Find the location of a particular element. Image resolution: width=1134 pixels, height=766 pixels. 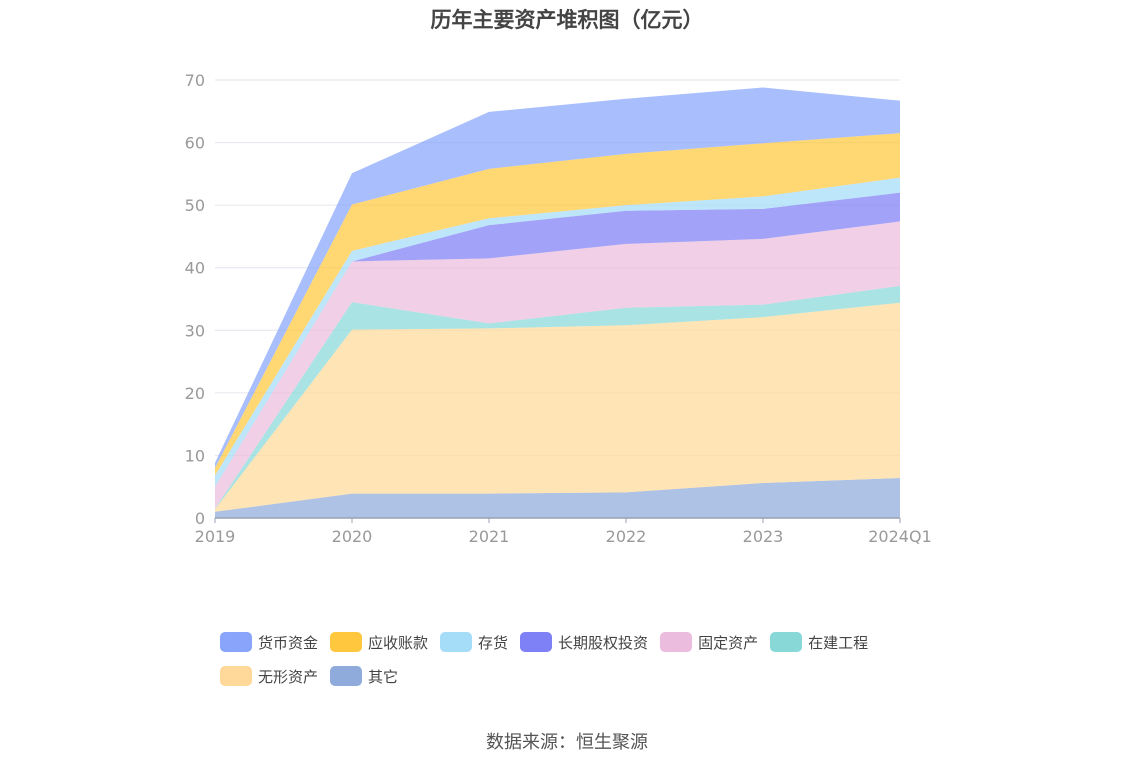

y-tick-label: 0 is located at coordinates (200, 518).